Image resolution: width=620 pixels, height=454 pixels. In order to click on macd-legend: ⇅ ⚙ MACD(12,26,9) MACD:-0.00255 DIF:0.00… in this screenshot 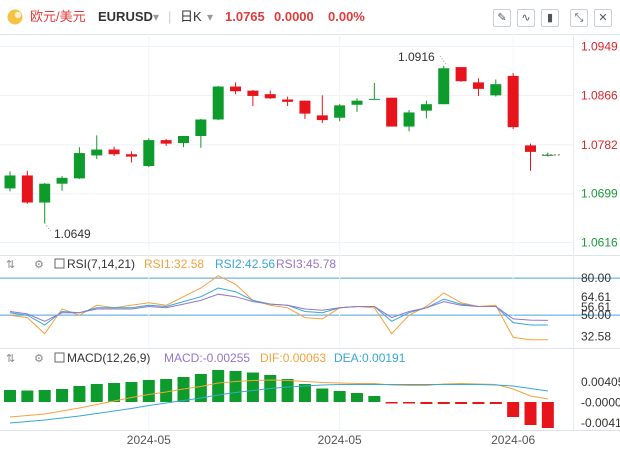, I will do `click(206, 358)`.